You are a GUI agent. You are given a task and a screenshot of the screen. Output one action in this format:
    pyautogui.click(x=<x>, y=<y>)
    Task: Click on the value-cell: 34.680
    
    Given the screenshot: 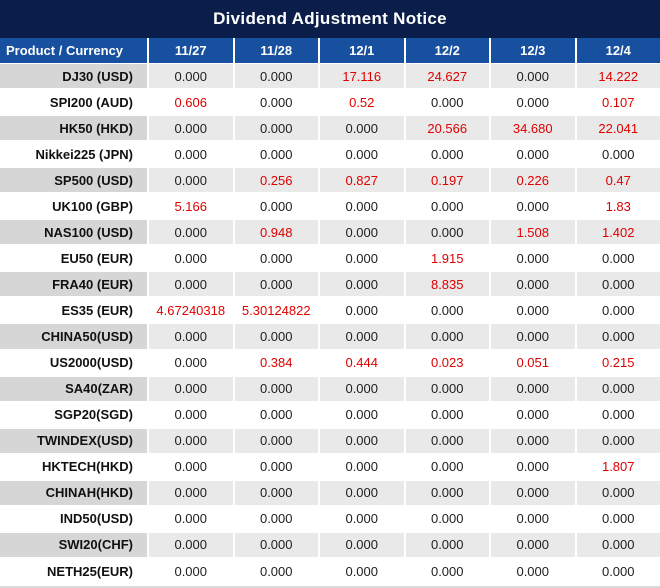 What is the action you would take?
    pyautogui.click(x=534, y=129)
    